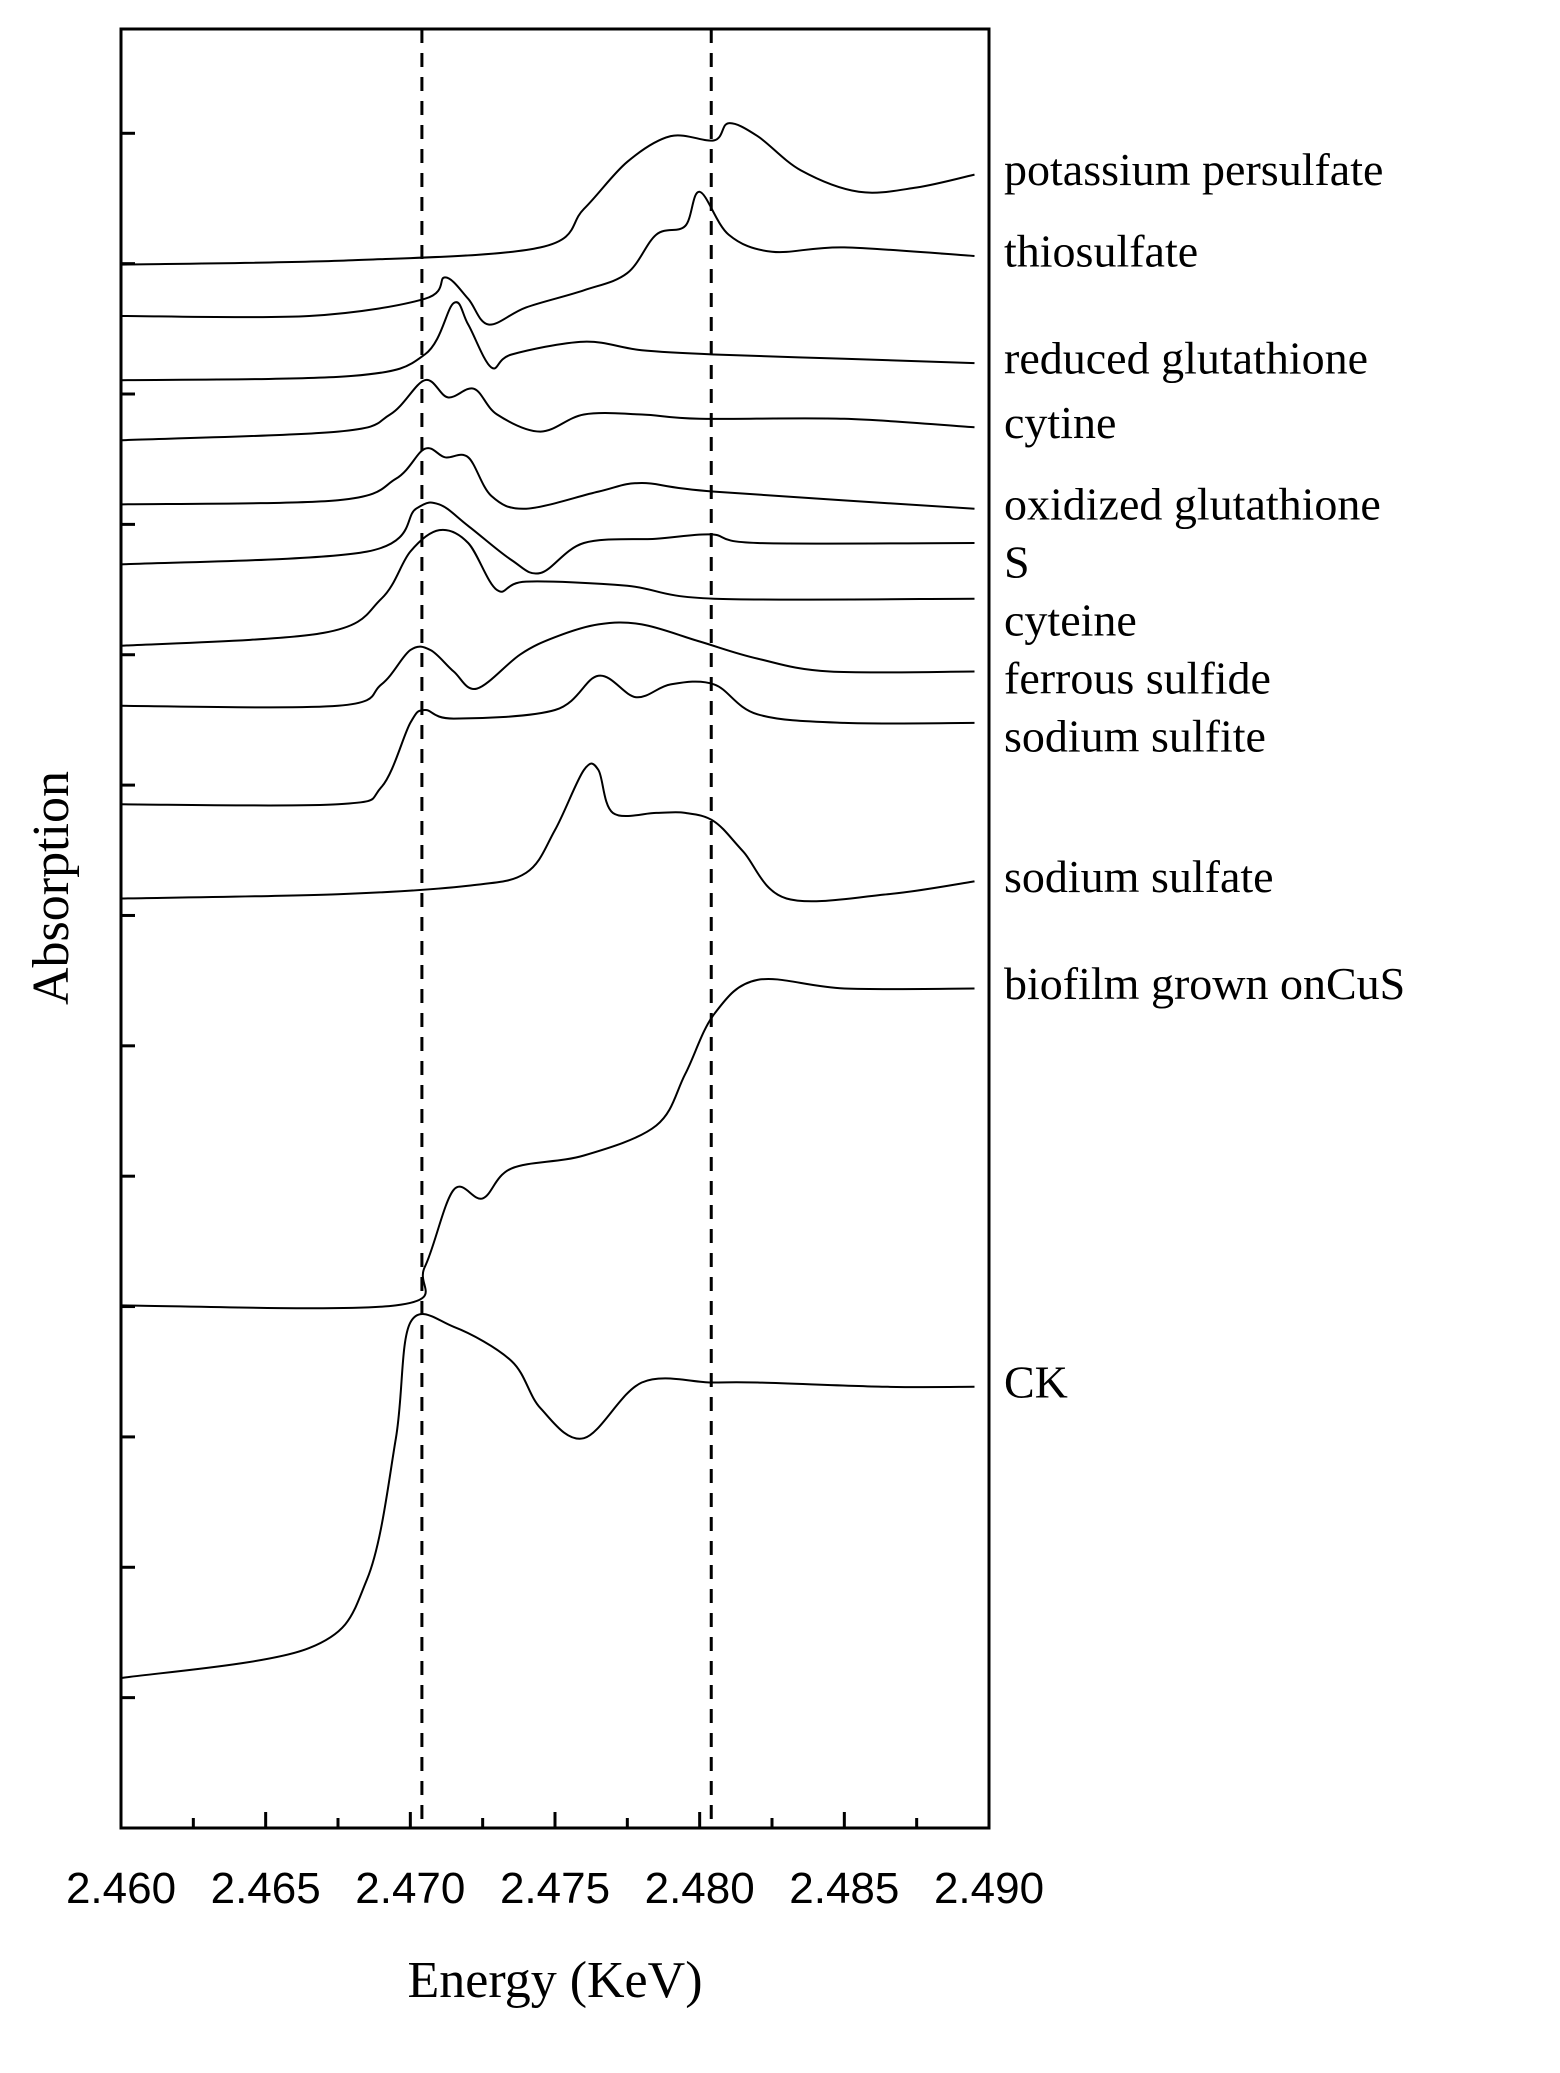 The width and height of the screenshot is (1560, 2073). Describe the element at coordinates (128, 915) in the screenshot. I see `y-axis-ticks` at that location.